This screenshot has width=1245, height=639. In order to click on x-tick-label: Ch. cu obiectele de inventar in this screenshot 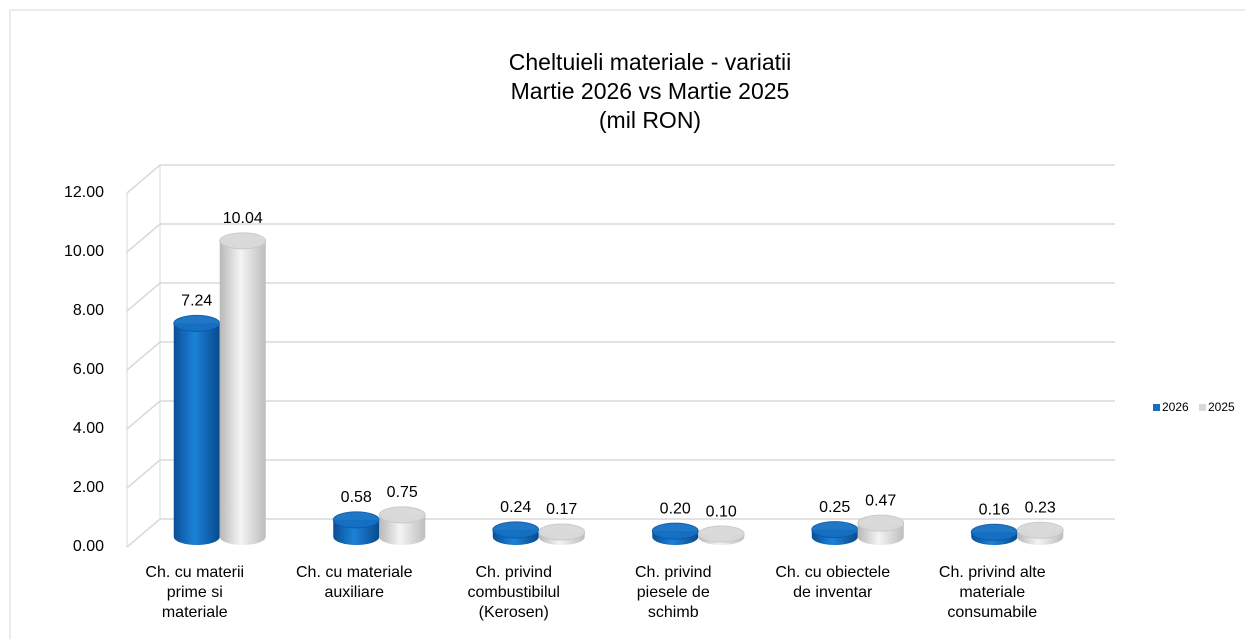, I will do `click(833, 582)`.